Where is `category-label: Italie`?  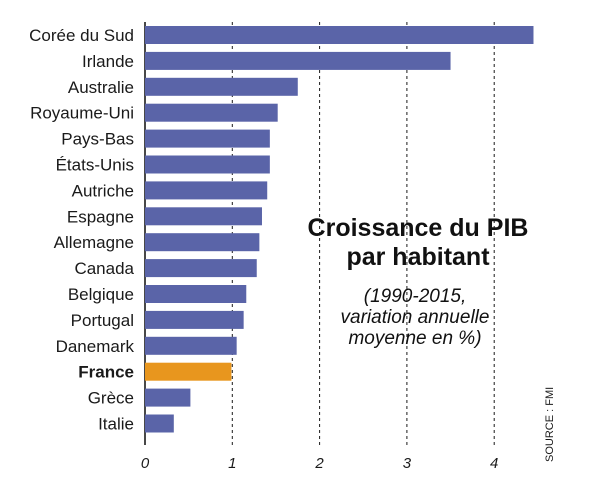
category-label: Italie is located at coordinates (116, 424).